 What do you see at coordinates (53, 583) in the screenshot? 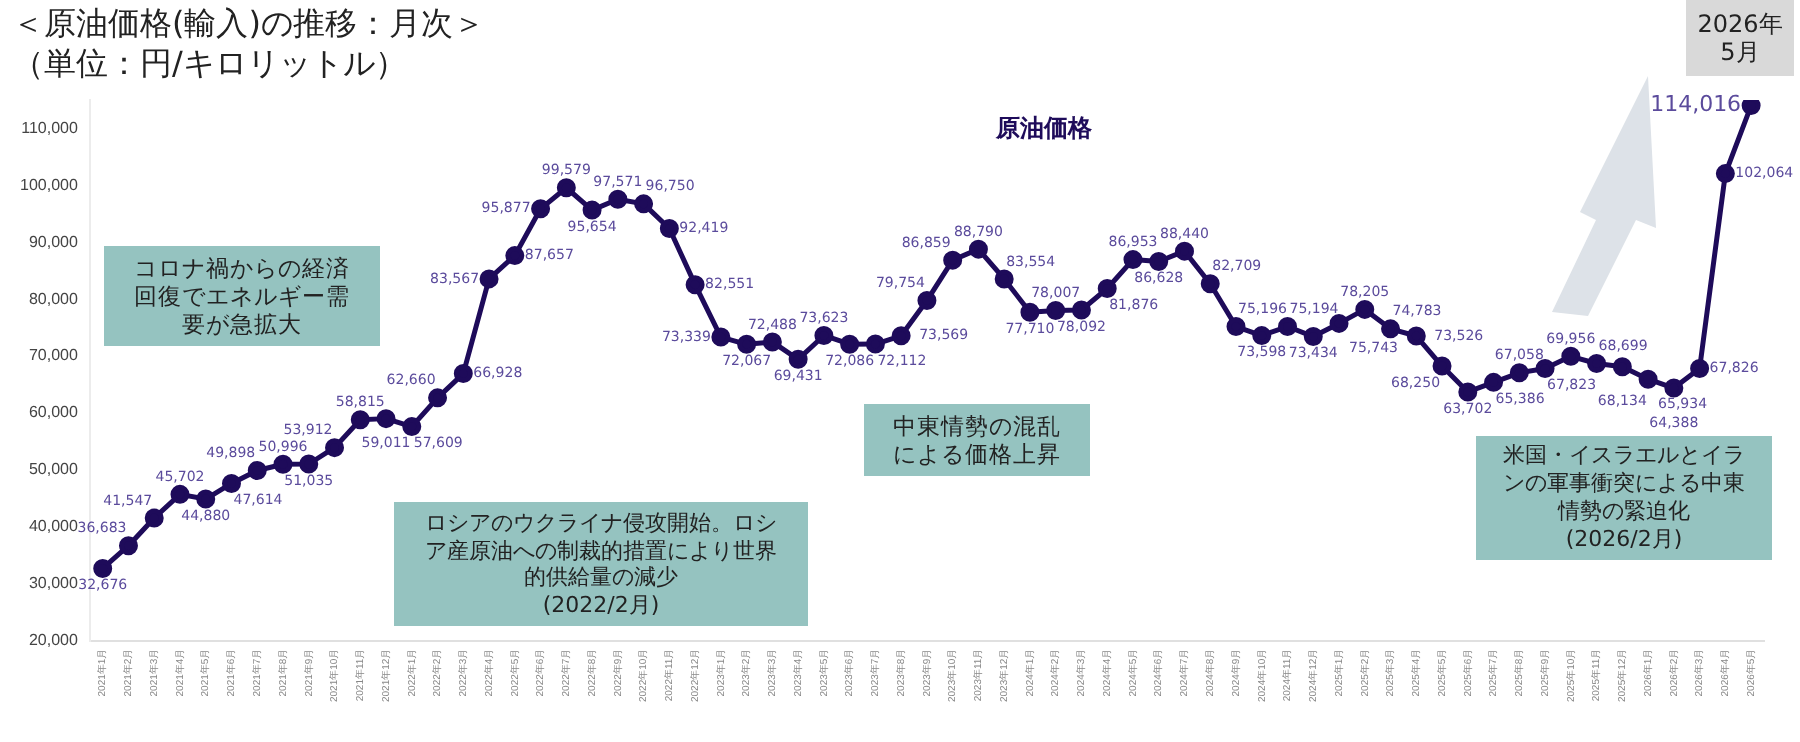
I see `y-tick-label: 30,000` at bounding box center [53, 583].